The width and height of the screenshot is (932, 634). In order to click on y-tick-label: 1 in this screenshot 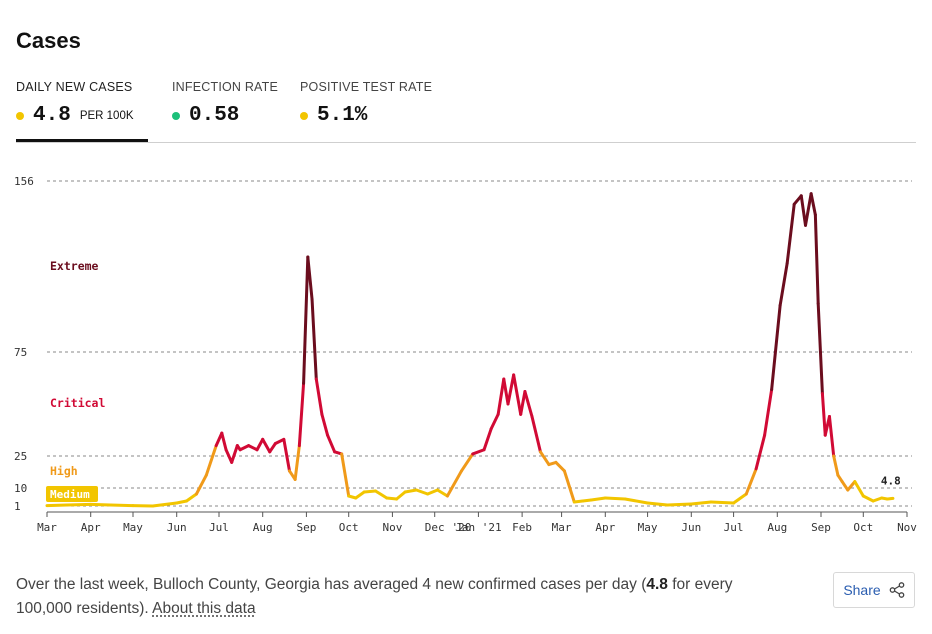, I will do `click(17, 506)`.